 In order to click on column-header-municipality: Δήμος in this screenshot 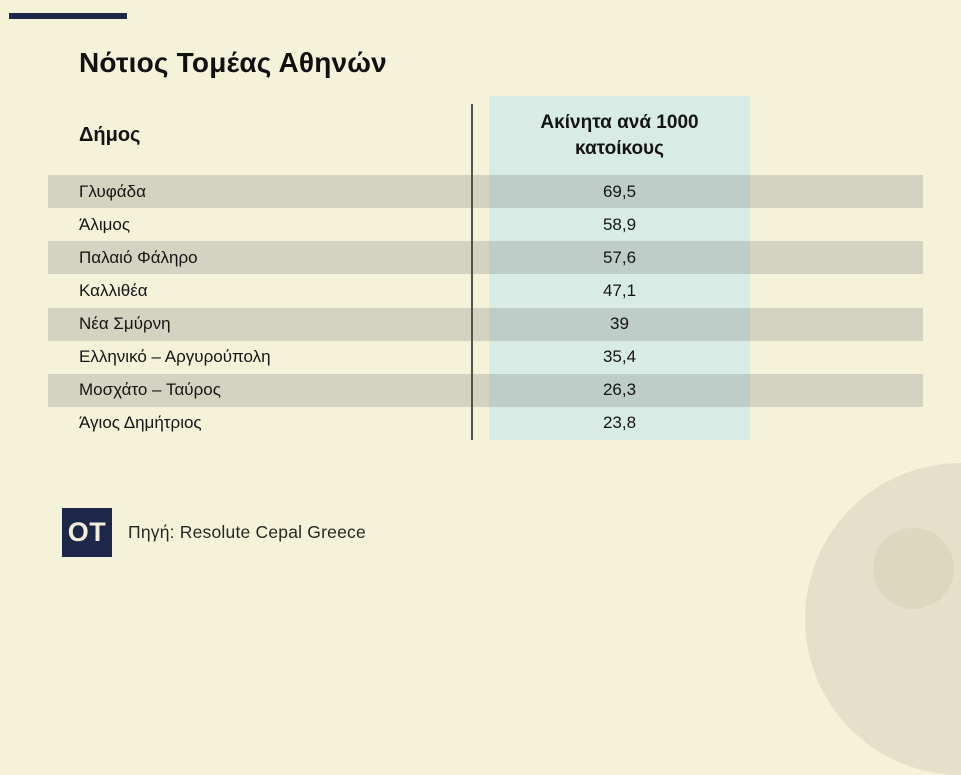, I will do `click(110, 135)`.